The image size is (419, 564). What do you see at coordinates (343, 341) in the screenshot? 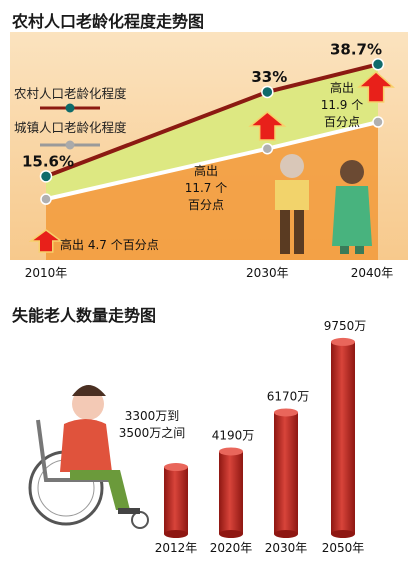
I see `bar-cap-2050年` at bounding box center [343, 341].